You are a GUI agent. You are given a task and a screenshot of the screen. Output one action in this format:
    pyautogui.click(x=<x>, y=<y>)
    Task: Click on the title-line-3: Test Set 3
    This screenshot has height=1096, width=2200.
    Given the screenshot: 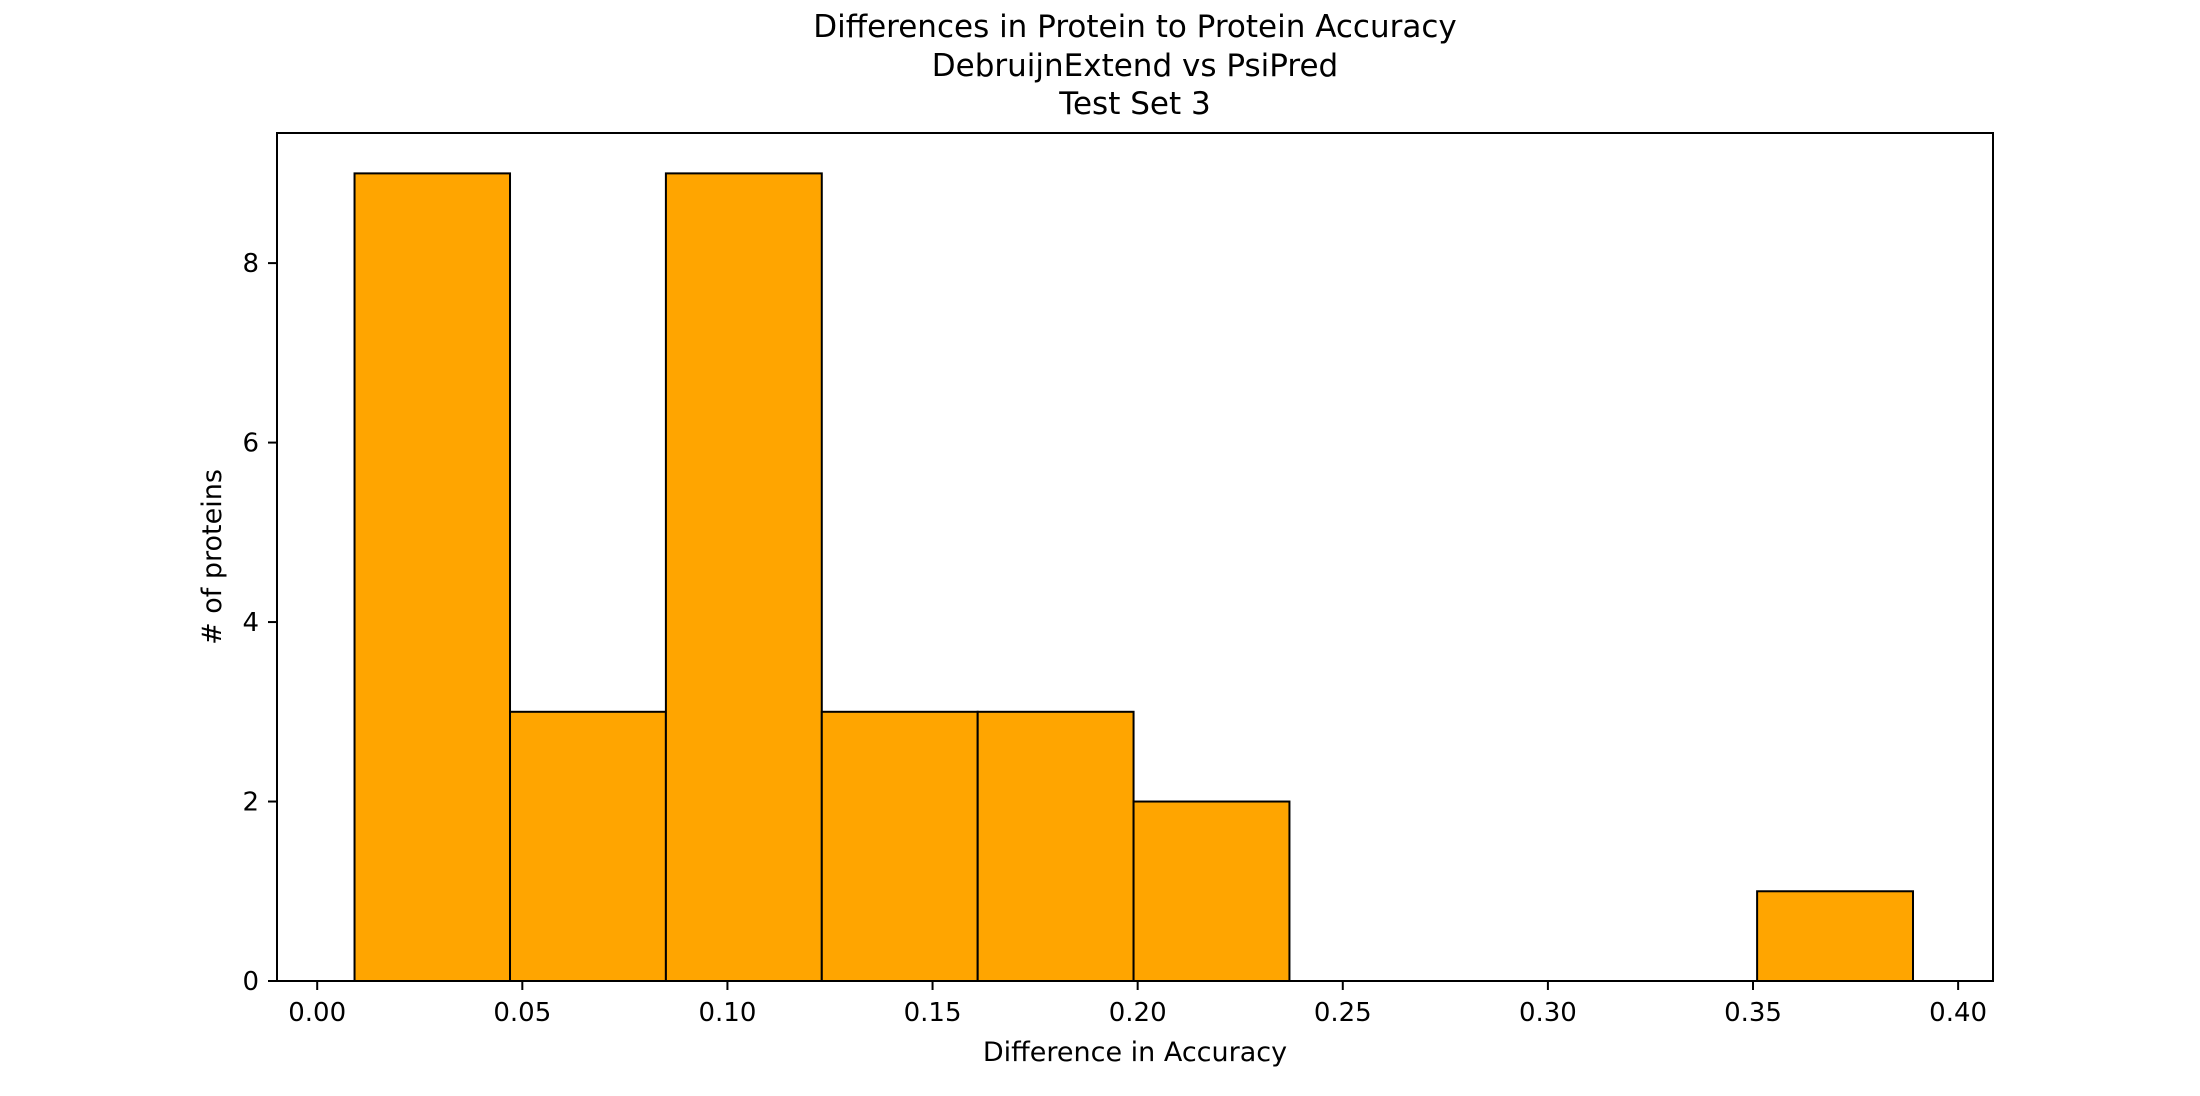 What is the action you would take?
    pyautogui.click(x=1134, y=104)
    